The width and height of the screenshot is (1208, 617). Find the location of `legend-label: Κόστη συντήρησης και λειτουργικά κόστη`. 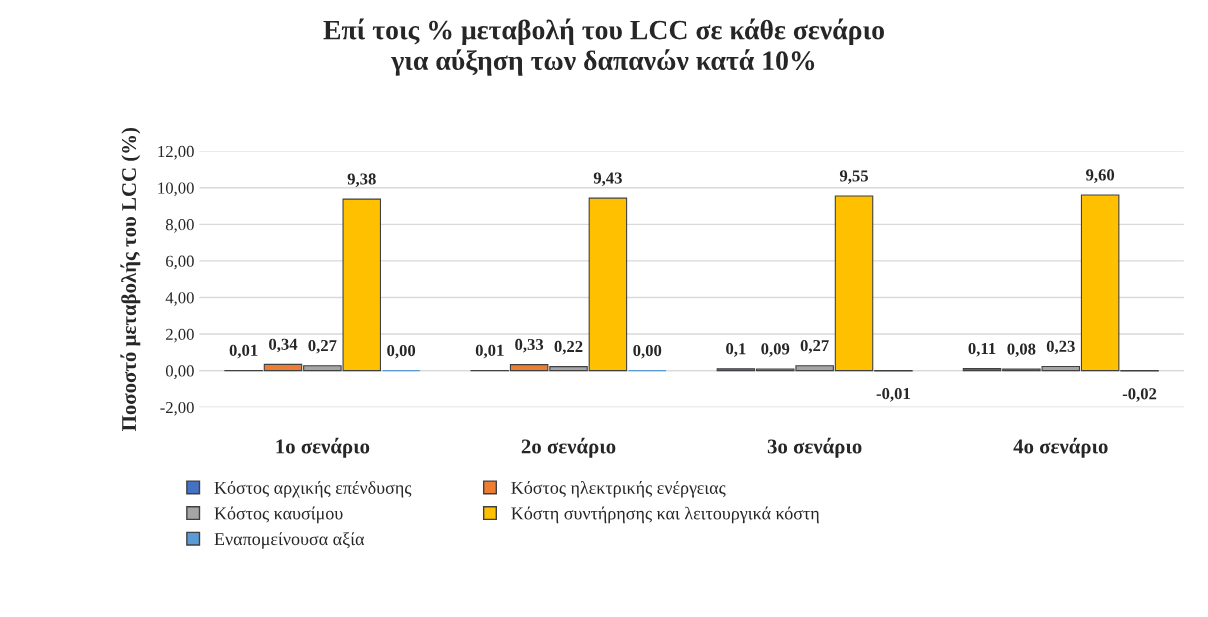

legend-label: Κόστη συντήρησης και λειτουργικά κόστη is located at coordinates (665, 515).